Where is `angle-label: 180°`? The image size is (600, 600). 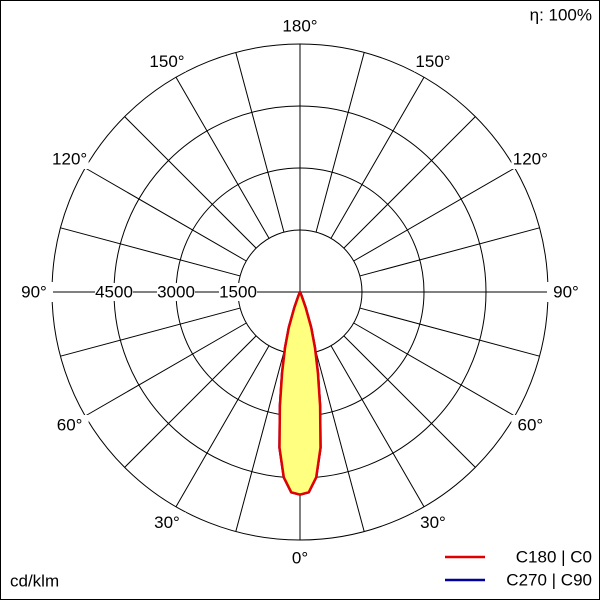 angle-label: 180° is located at coordinates (299, 25).